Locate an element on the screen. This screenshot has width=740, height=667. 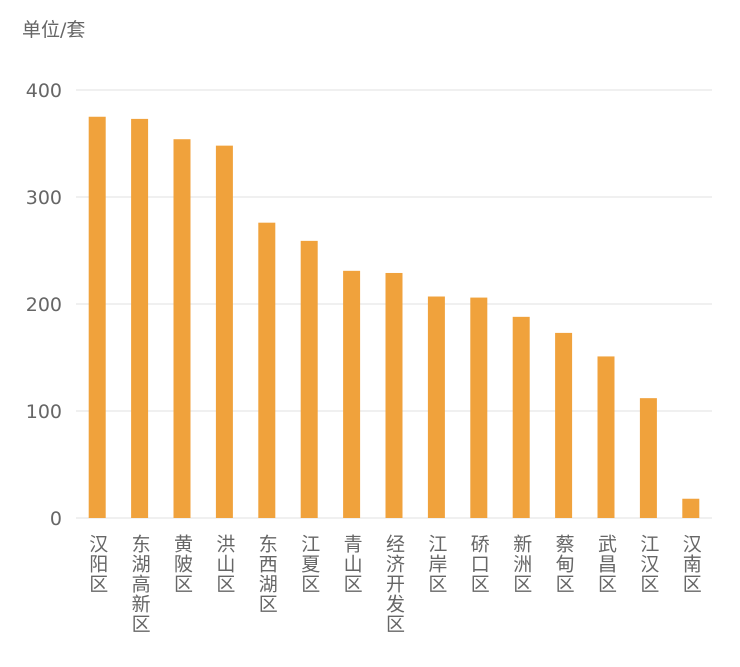
x-tick-label: 洪山区 is located at coordinates (224, 564).